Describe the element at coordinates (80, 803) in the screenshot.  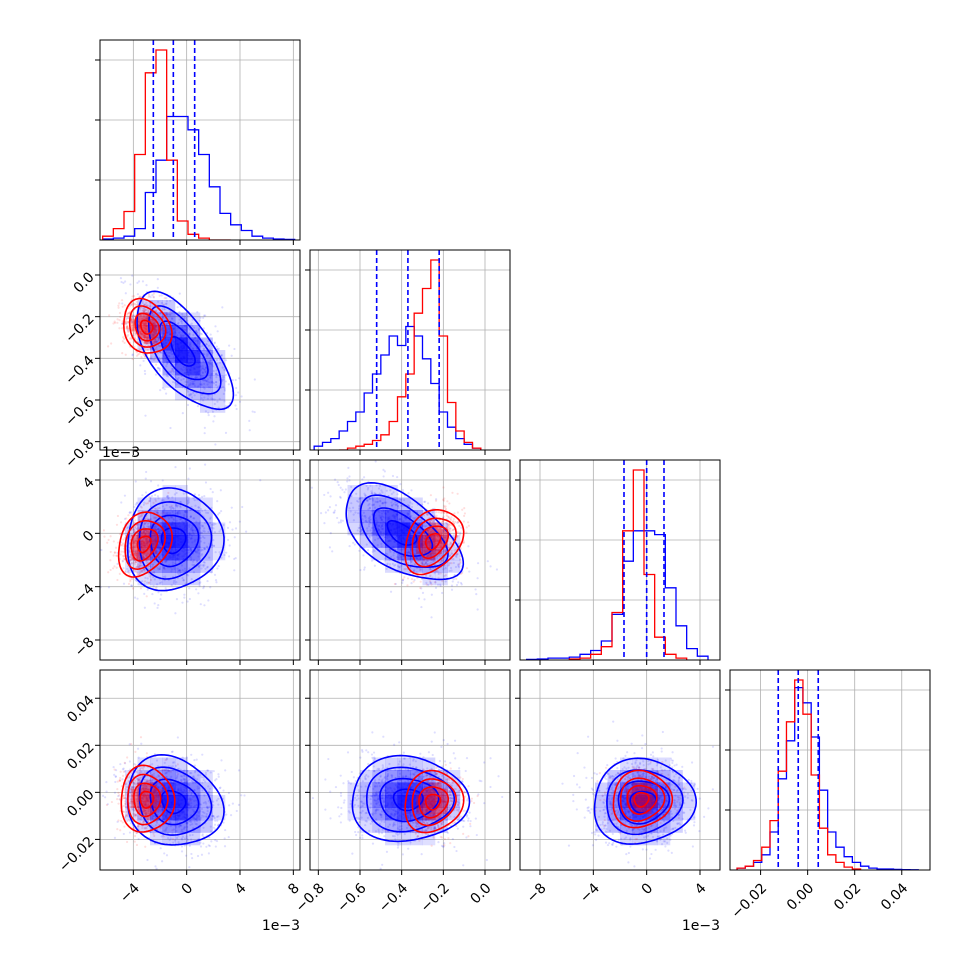
I see `y-tick-label: 0.00` at that location.